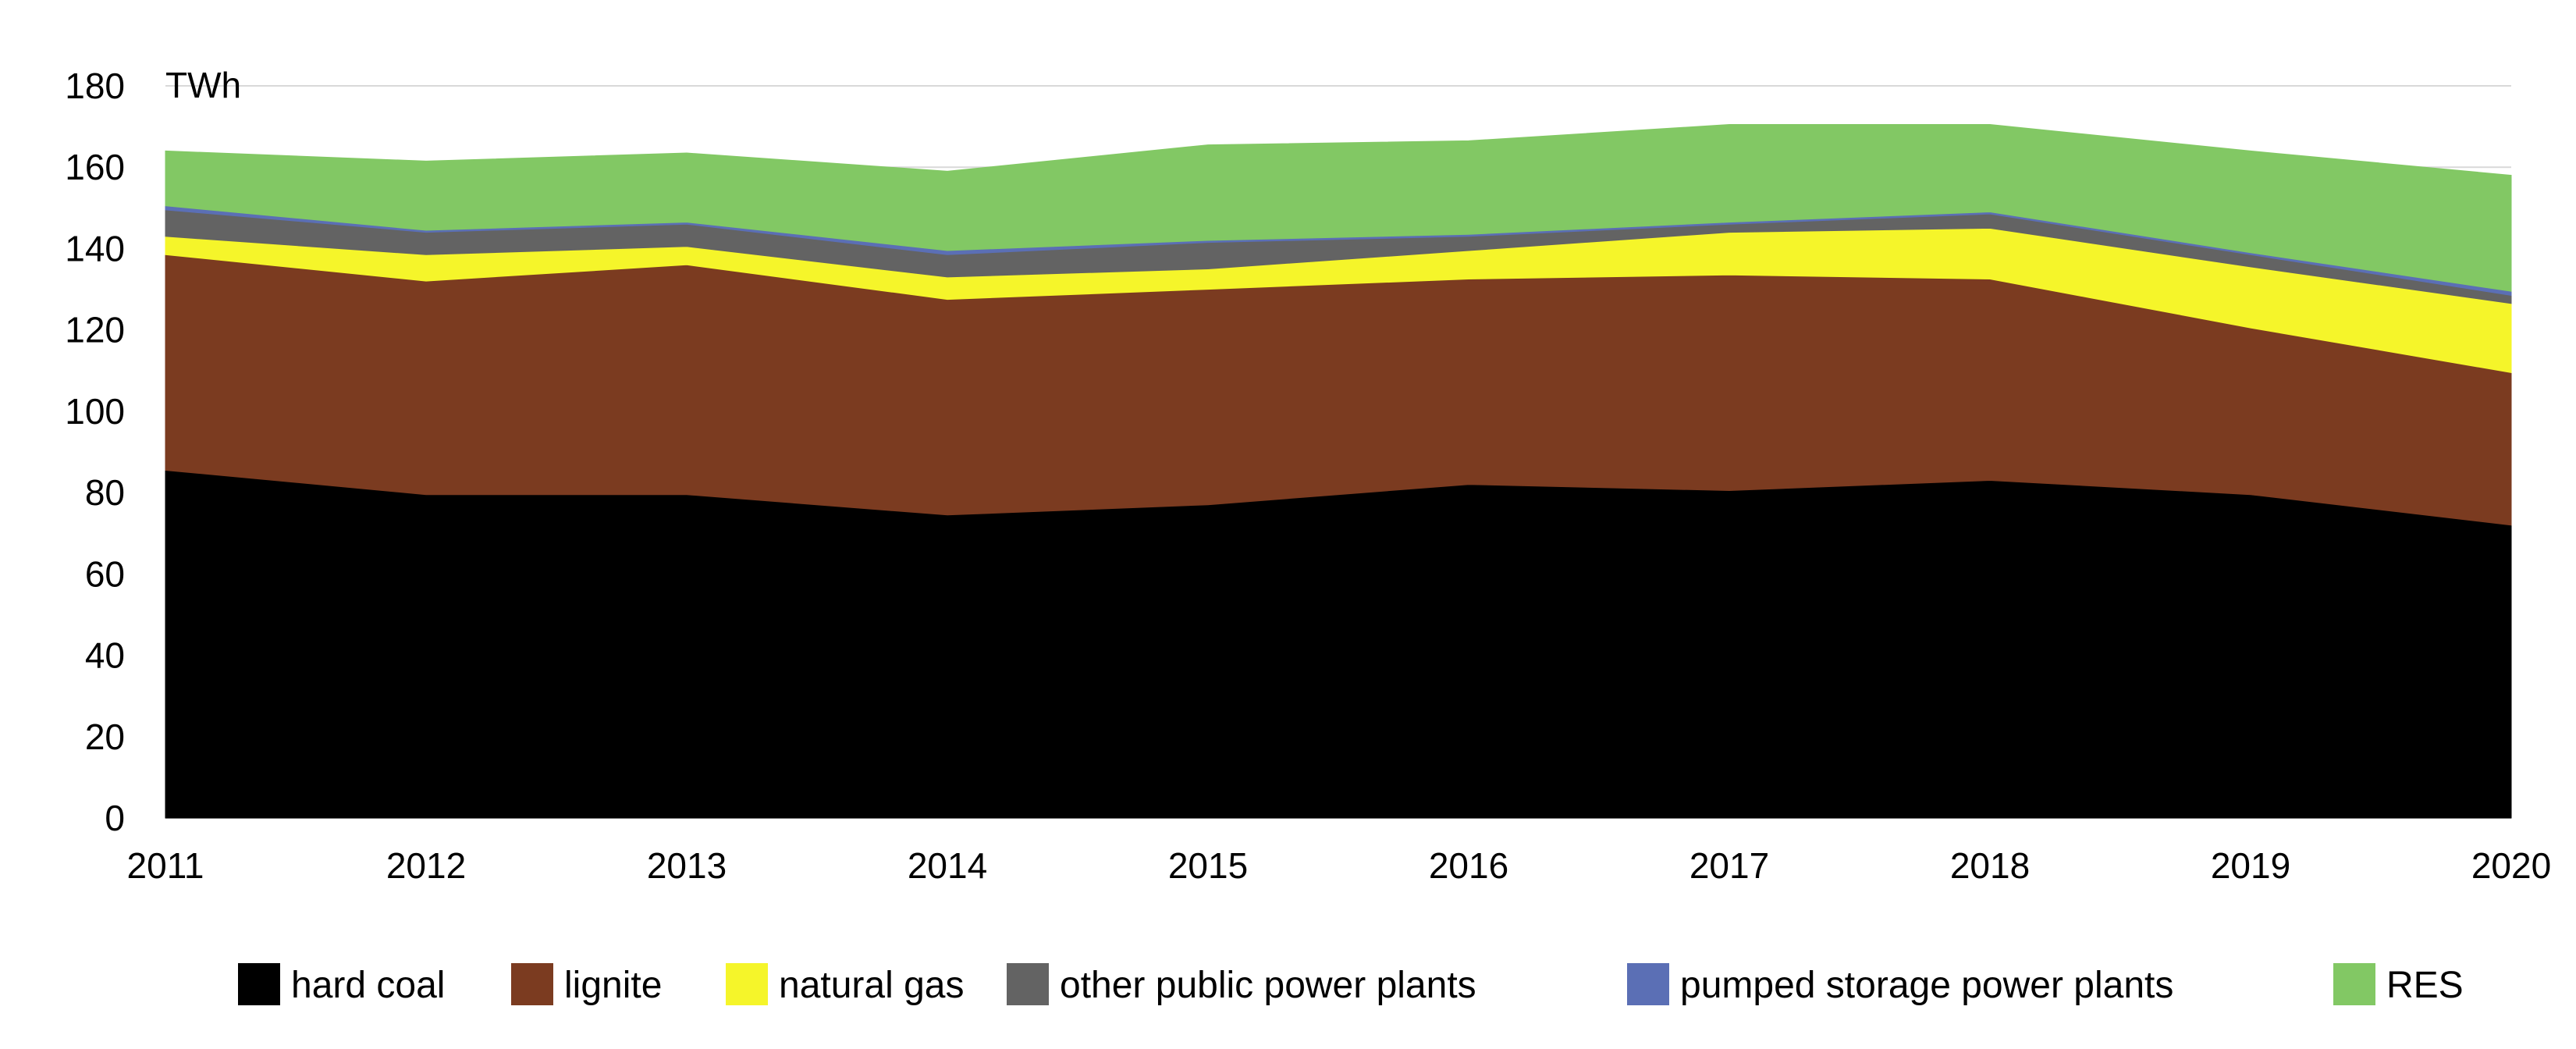  Describe the element at coordinates (2511, 865) in the screenshot. I see `x-tick-label: 2020` at that location.